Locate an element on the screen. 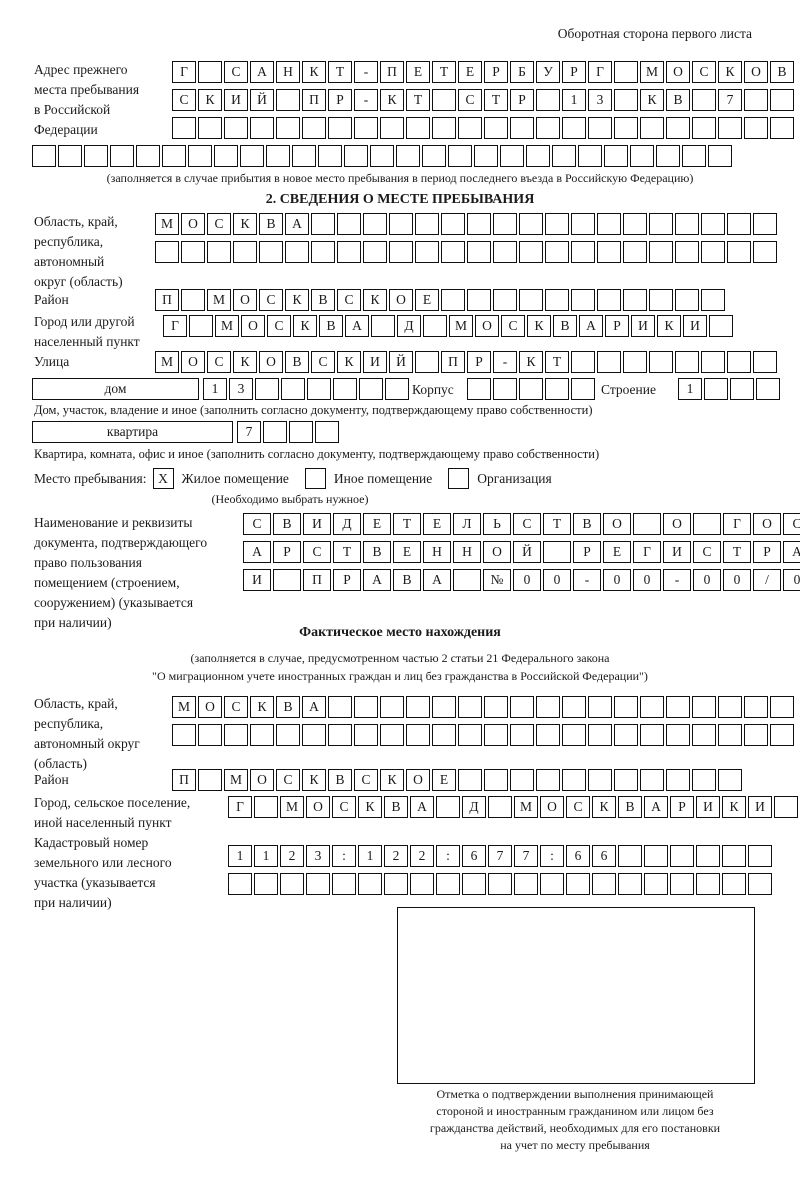 The height and width of the screenshot is (1180, 800). form-cell: И is located at coordinates (760, 807).